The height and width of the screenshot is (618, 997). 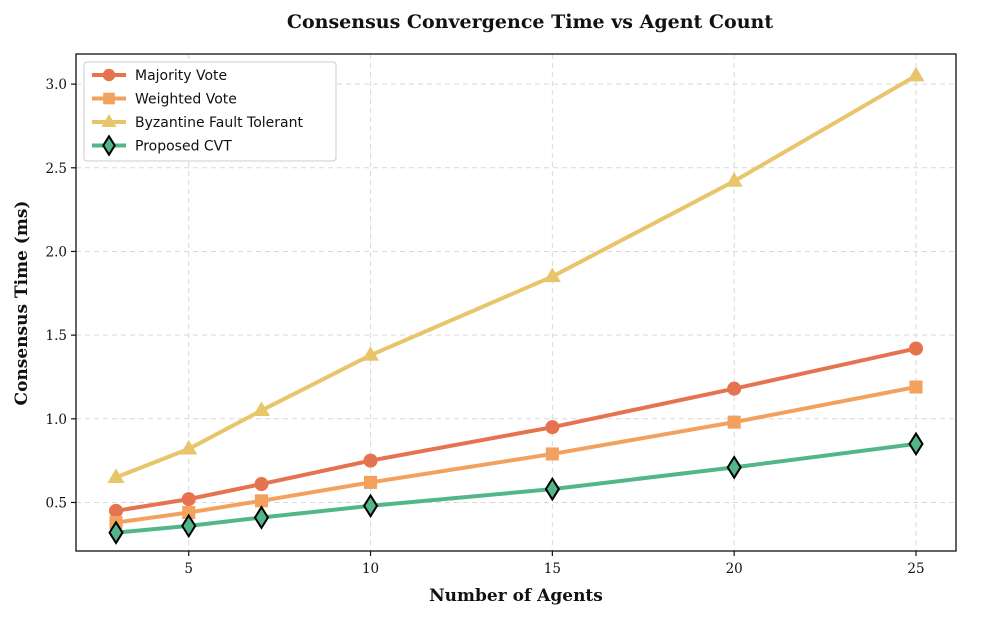 What do you see at coordinates (61, 294) in the screenshot?
I see `y-axis-ticks: 0.5 1.0 1.5 2.0 2.5 3.0` at bounding box center [61, 294].